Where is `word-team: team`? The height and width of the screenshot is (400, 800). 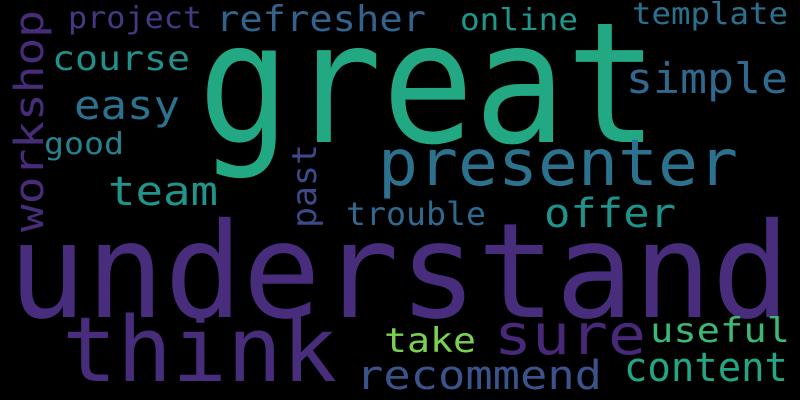 word-team: team is located at coordinates (163, 192).